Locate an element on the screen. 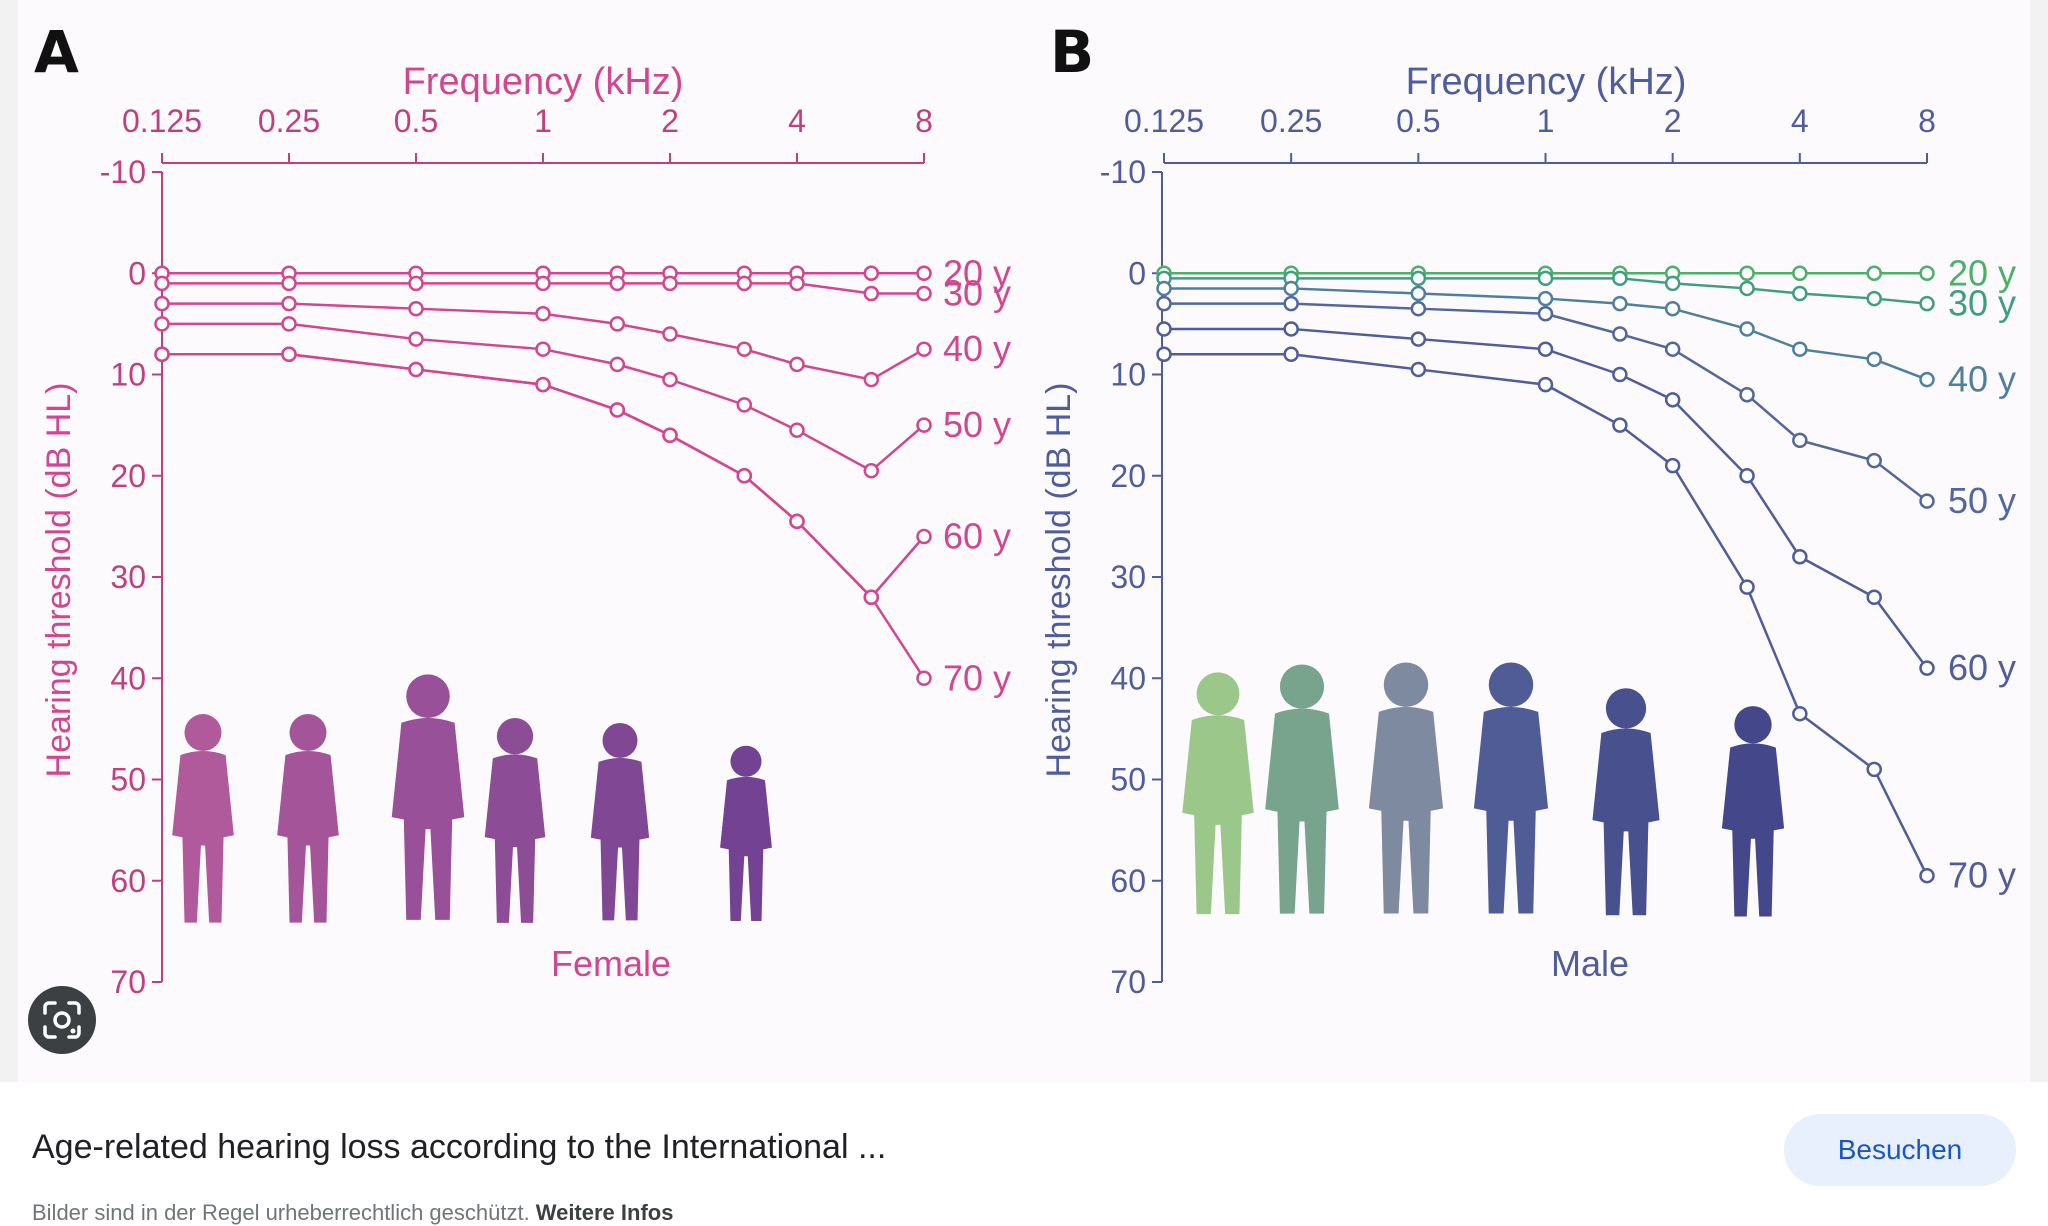  y-tick-label: 10 is located at coordinates (1128, 375).